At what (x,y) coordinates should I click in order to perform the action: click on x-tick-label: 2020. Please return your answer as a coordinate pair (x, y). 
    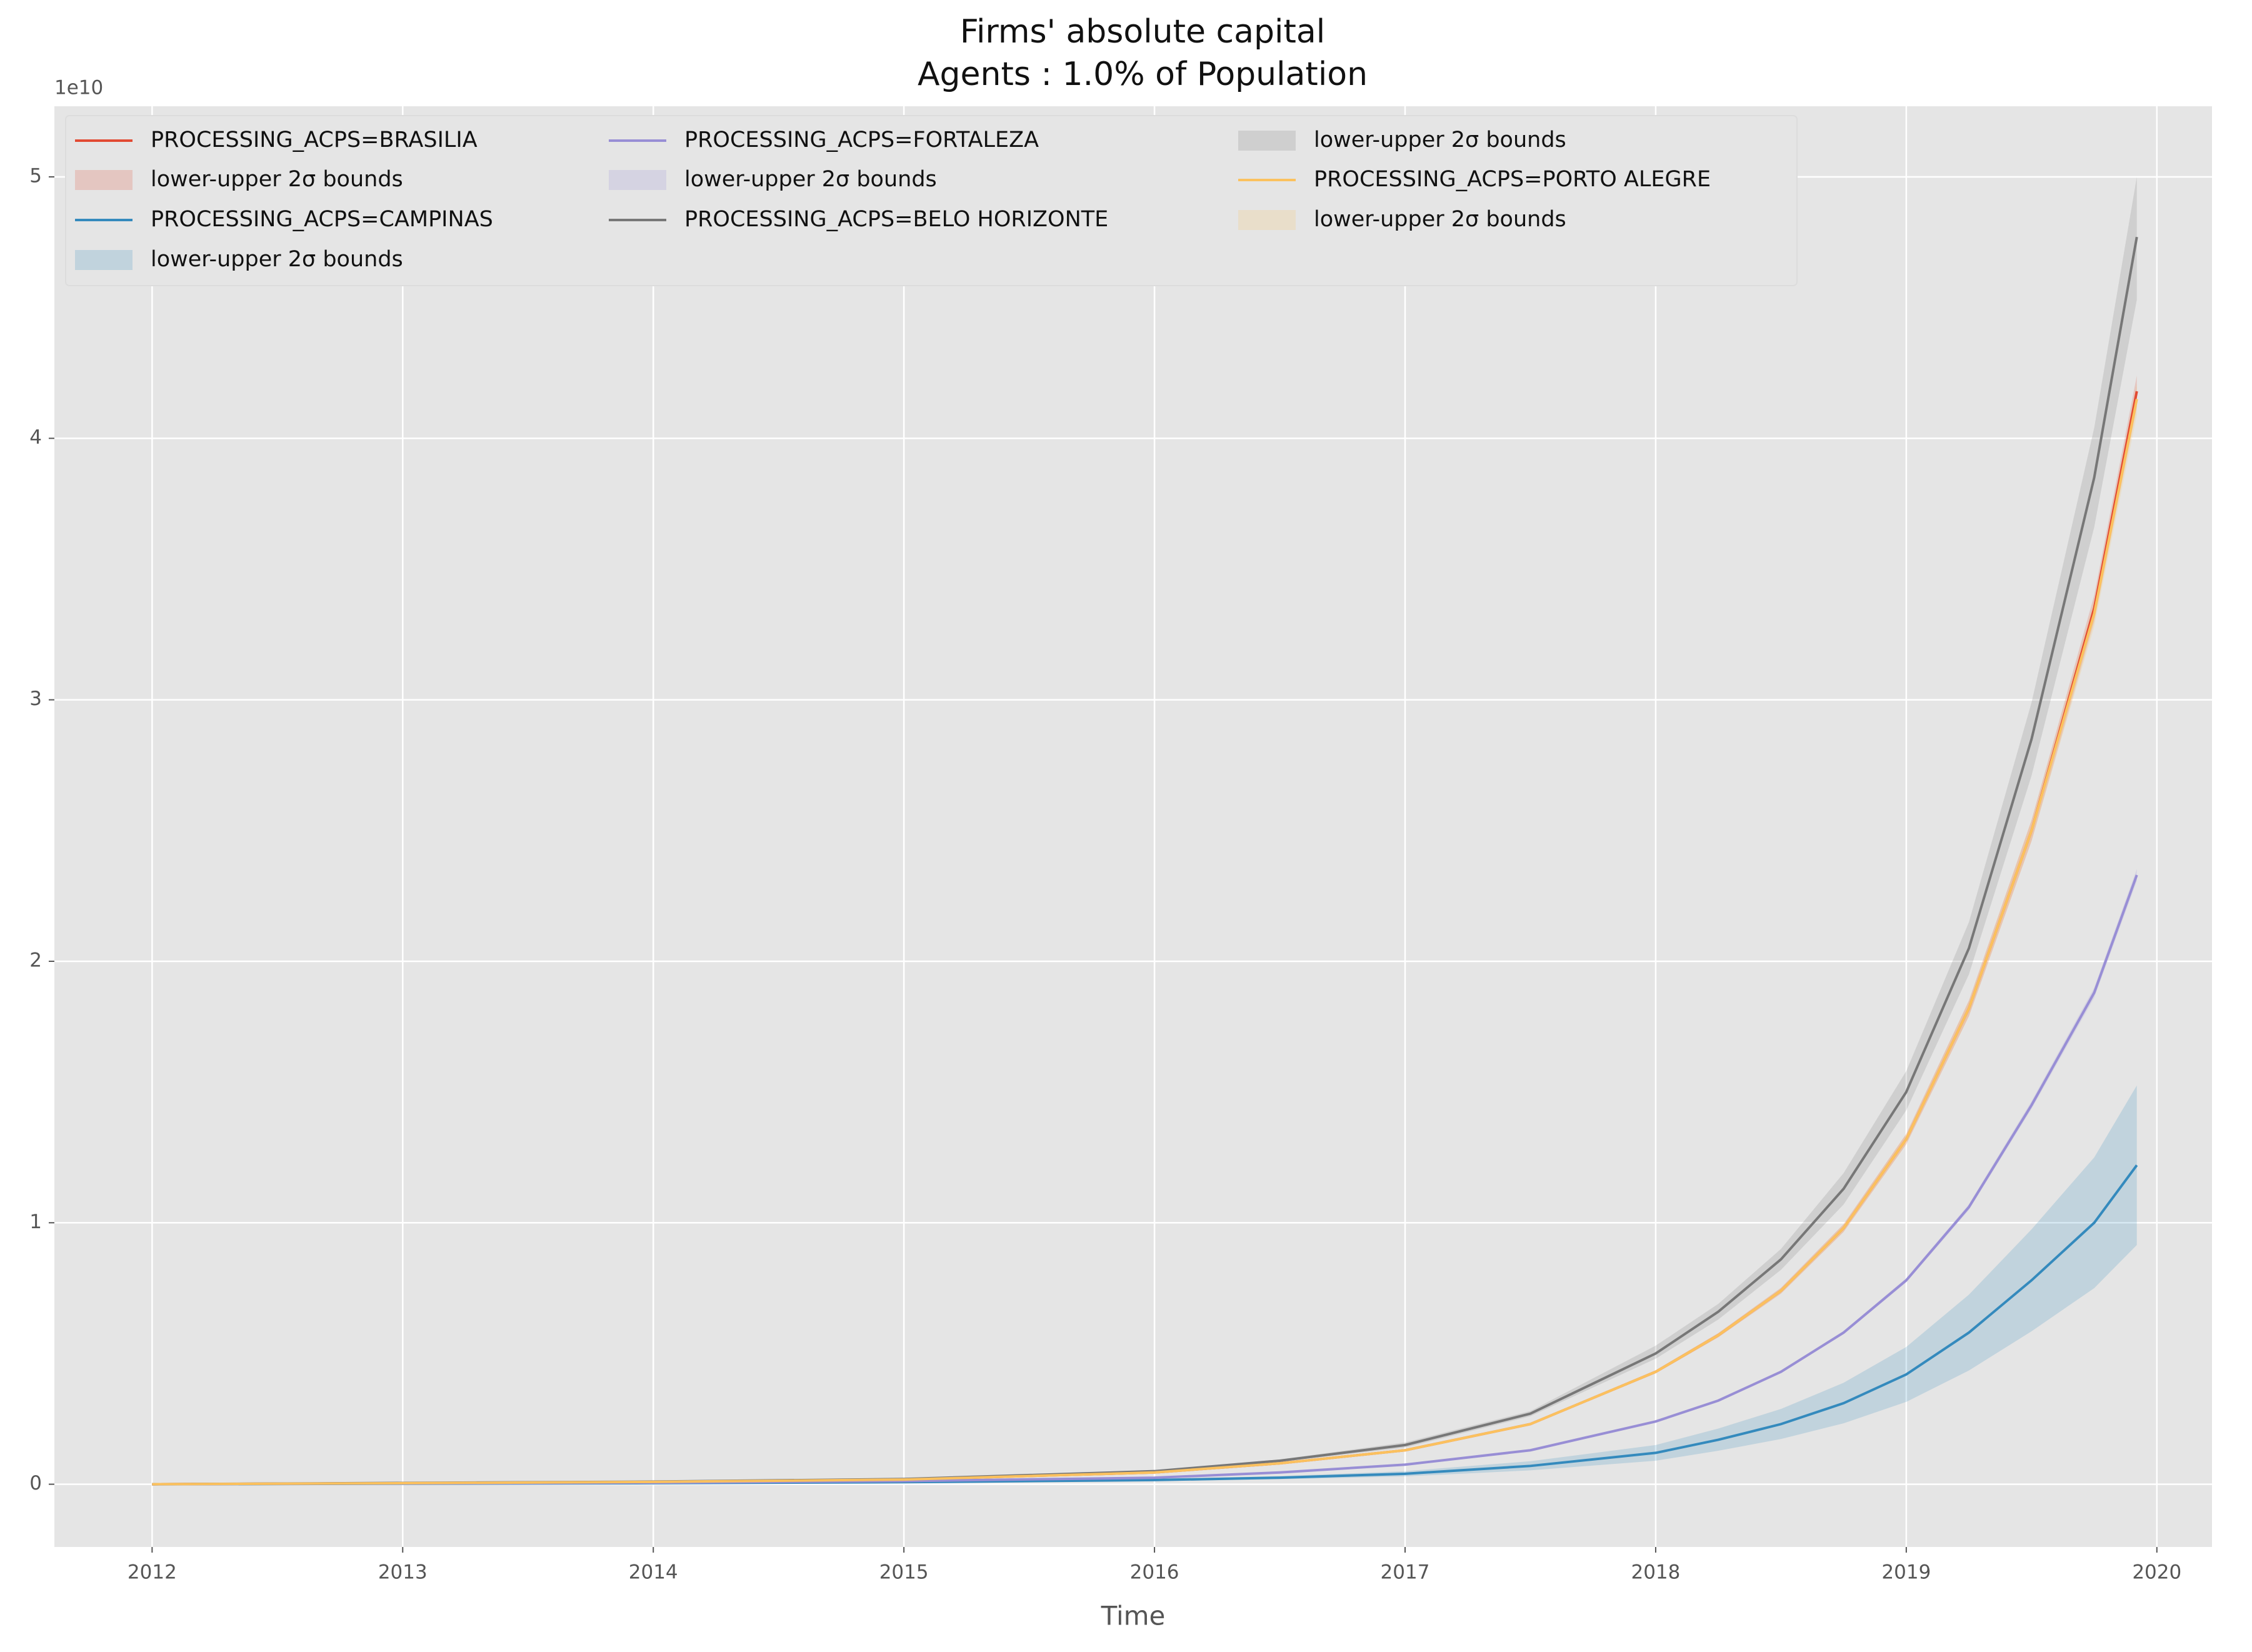
    Looking at the image, I should click on (2156, 1572).